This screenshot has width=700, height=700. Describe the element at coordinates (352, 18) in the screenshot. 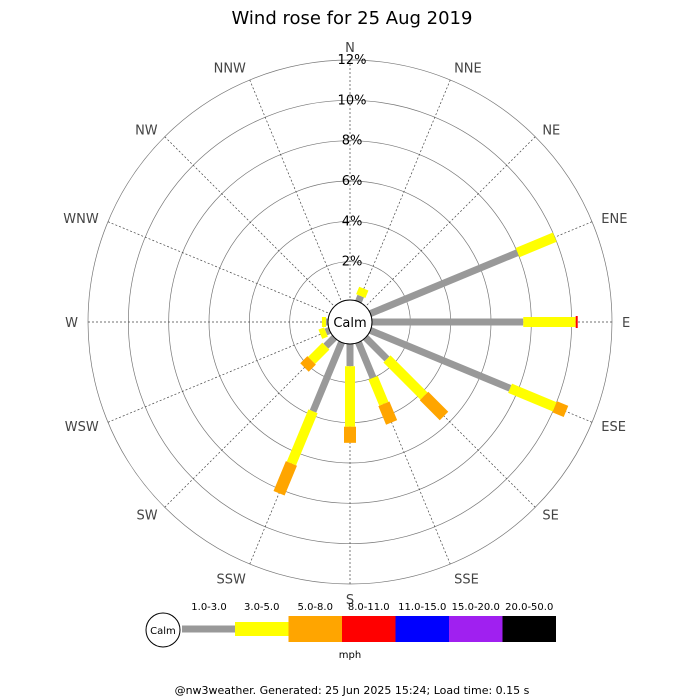

I see `chart-title: Wind rose for 25 Aug 2019` at that location.